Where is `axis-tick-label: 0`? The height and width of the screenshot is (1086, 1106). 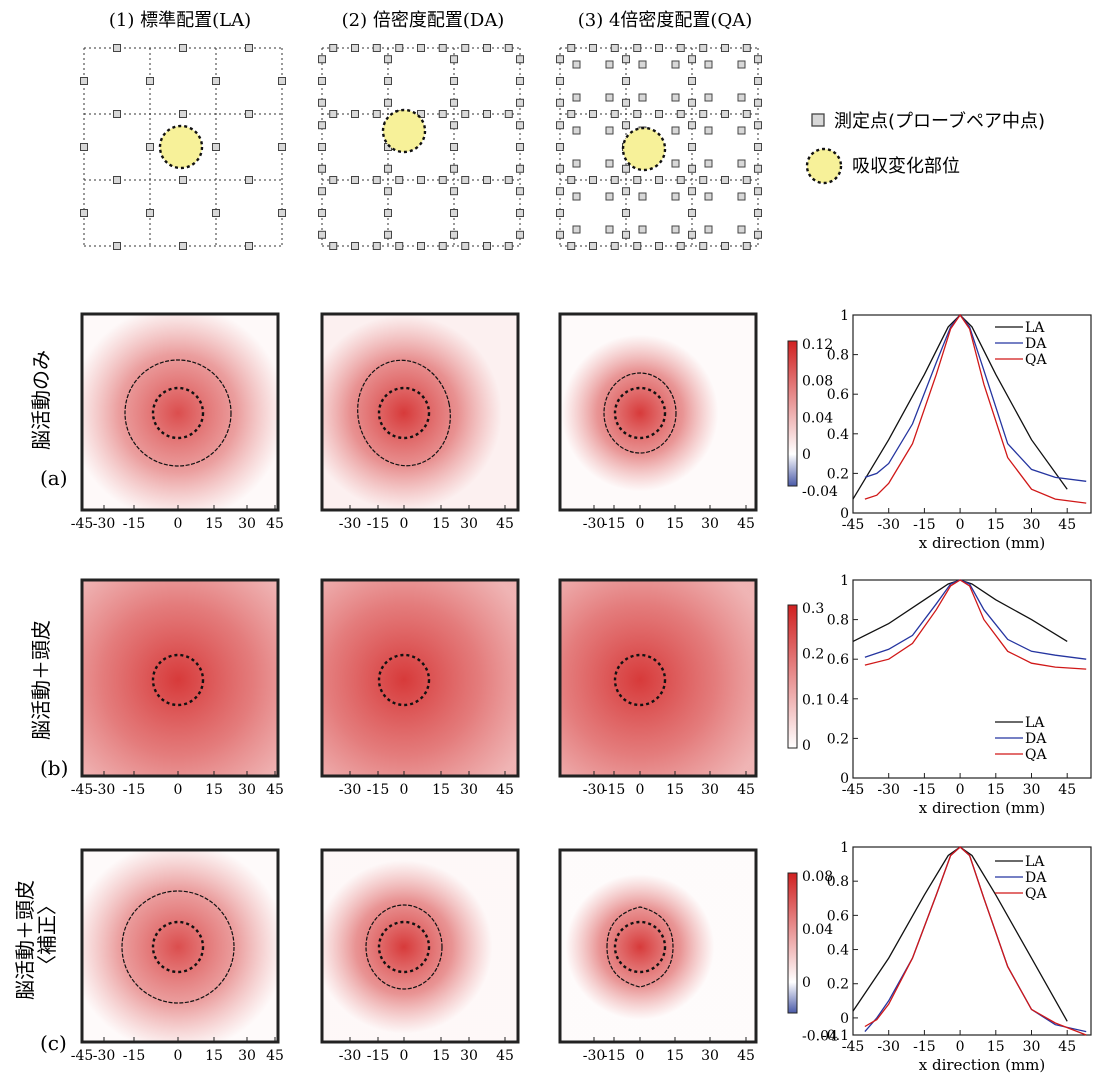 axis-tick-label: 0 is located at coordinates (640, 524).